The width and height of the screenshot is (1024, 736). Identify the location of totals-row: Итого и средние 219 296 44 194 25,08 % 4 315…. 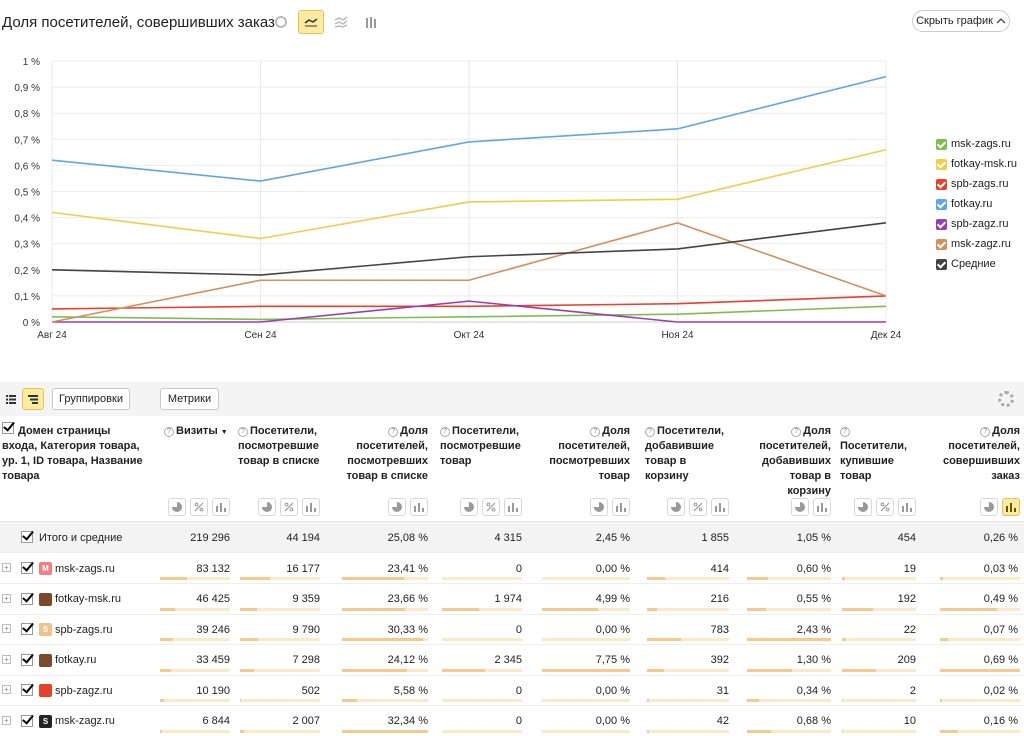
(512, 537).